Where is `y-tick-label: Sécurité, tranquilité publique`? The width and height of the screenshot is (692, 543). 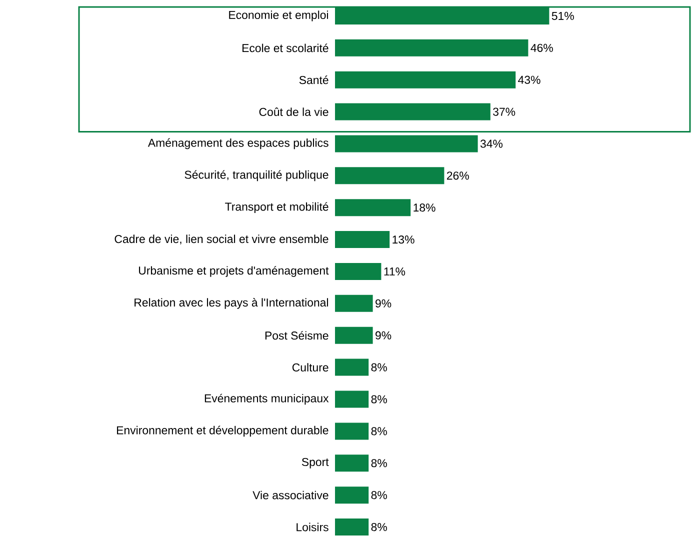
y-tick-label: Sécurité, tranquilité publique is located at coordinates (256, 176).